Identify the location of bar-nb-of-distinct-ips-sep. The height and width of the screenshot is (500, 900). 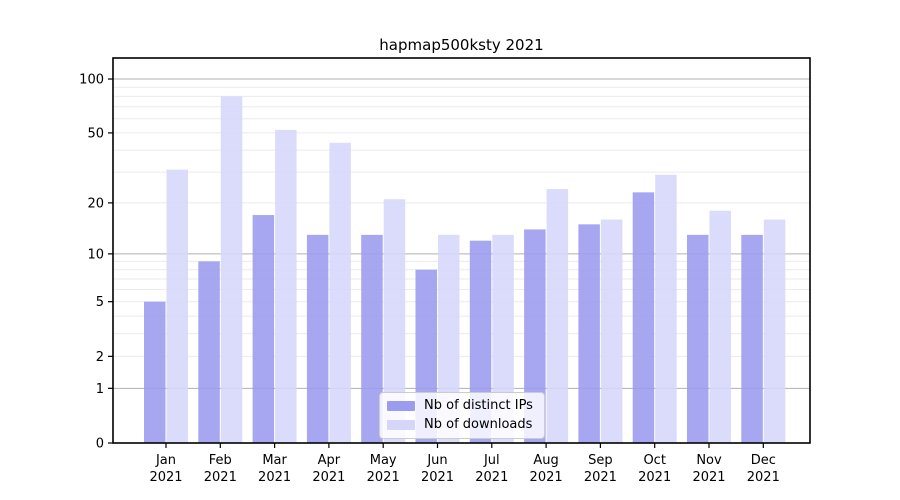
(589, 333).